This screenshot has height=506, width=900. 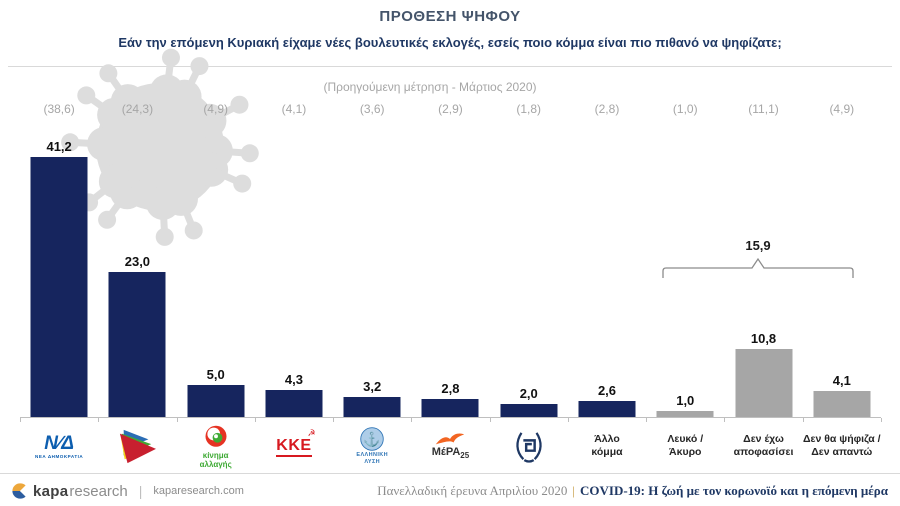 I want to click on x-axis, so click(x=451, y=419).